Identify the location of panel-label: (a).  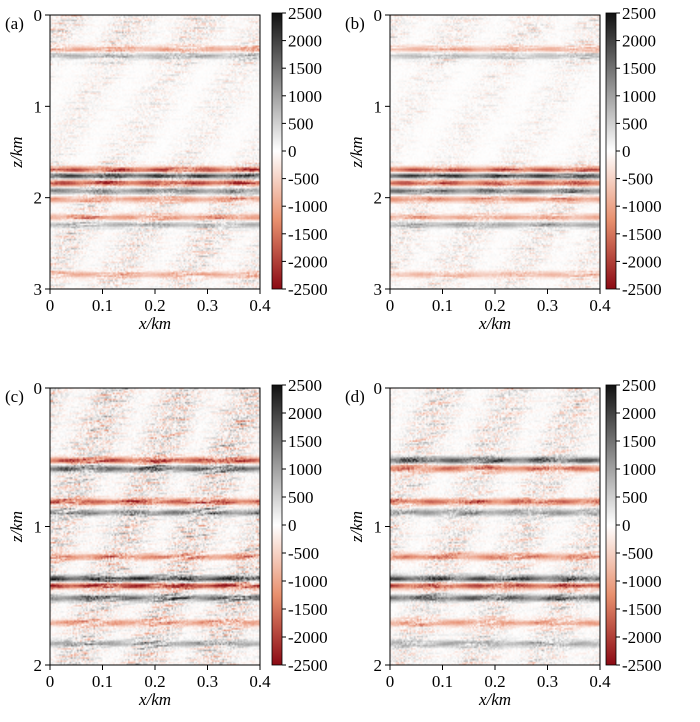
(14, 23).